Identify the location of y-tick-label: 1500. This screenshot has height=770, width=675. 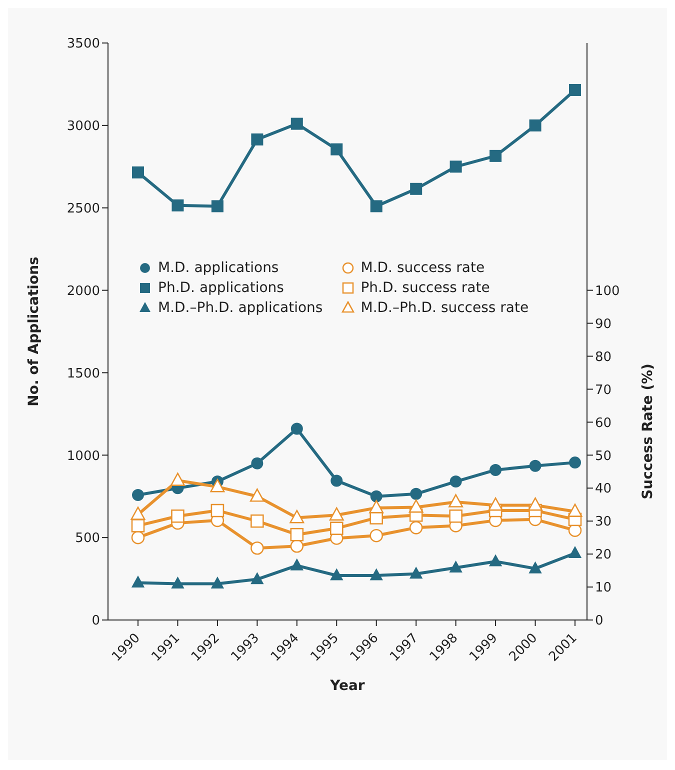
(83, 374).